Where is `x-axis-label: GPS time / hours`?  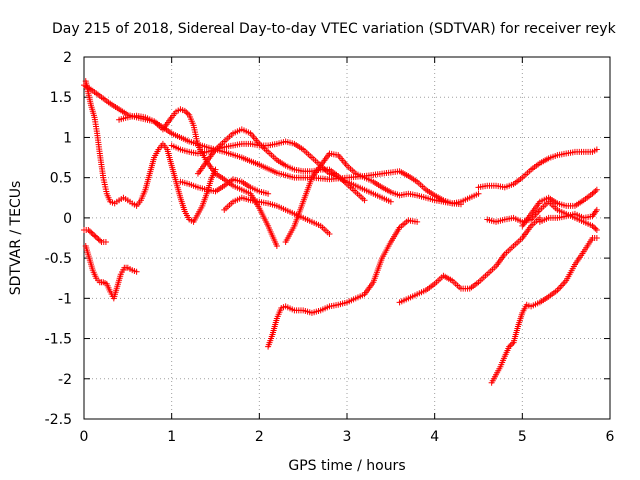
x-axis-label: GPS time / hours is located at coordinates (346, 466).